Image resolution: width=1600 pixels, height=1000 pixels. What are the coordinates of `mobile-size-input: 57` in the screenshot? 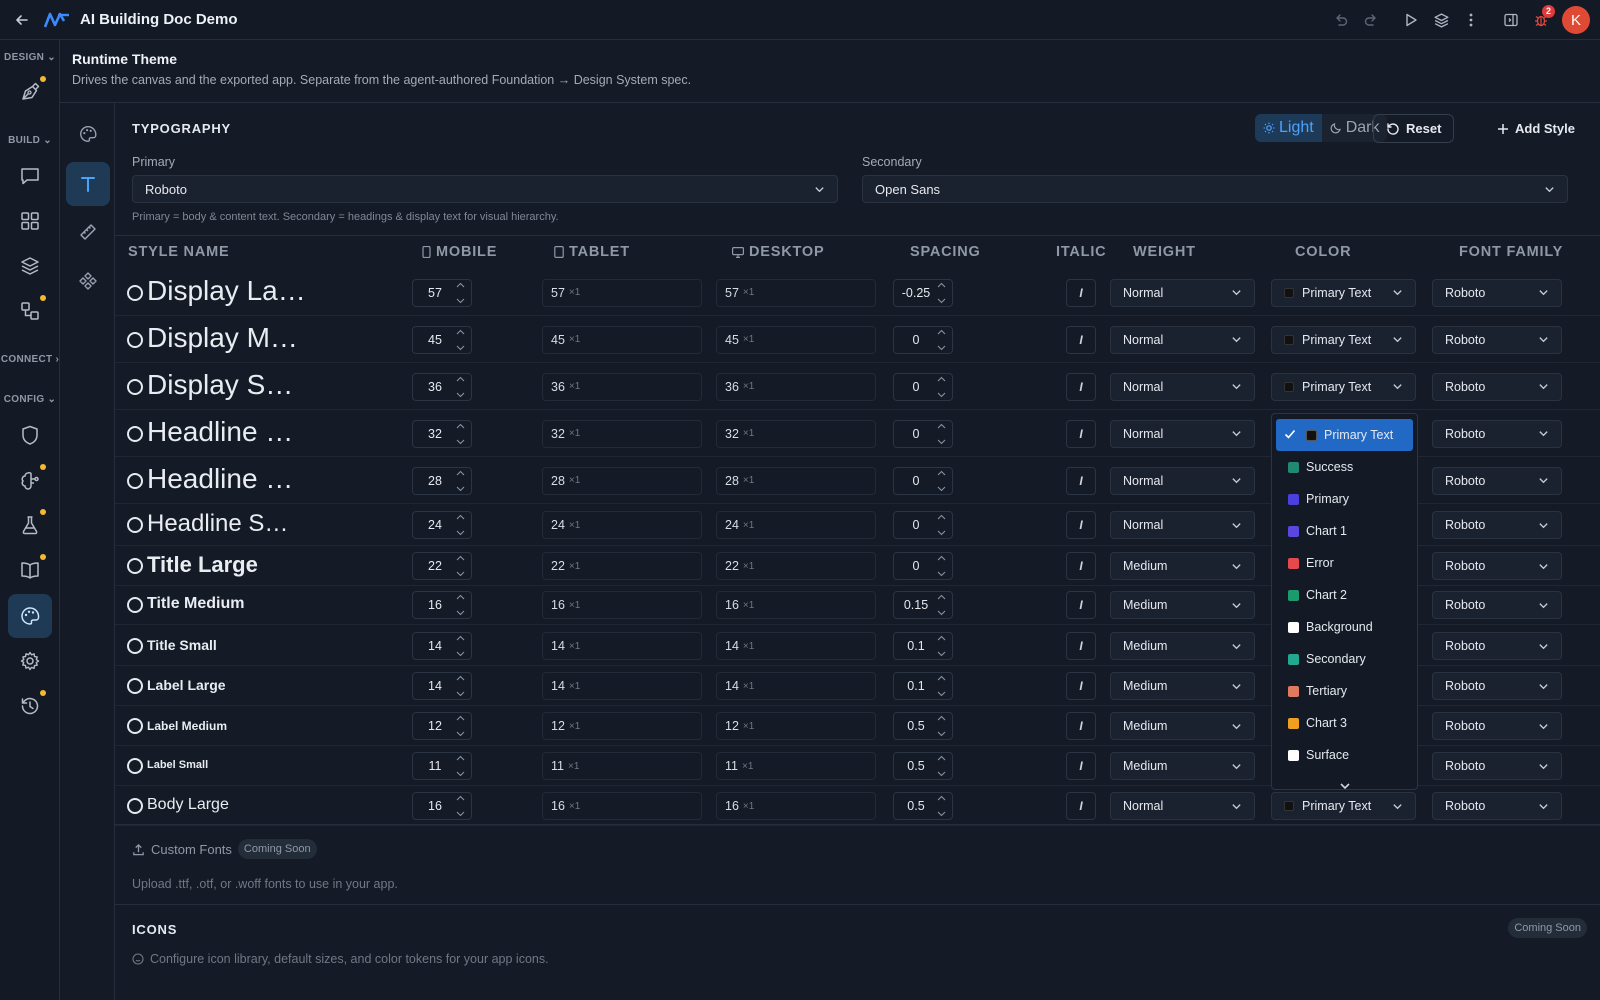 It's located at (442, 292).